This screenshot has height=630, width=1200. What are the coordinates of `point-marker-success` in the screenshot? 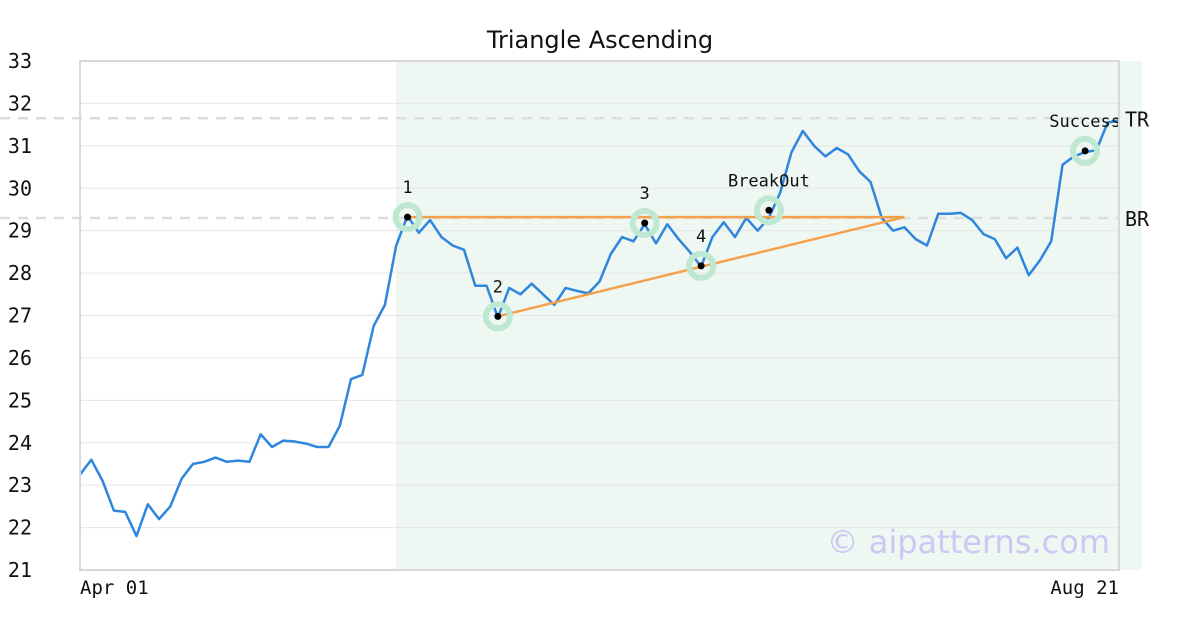 It's located at (1085, 151).